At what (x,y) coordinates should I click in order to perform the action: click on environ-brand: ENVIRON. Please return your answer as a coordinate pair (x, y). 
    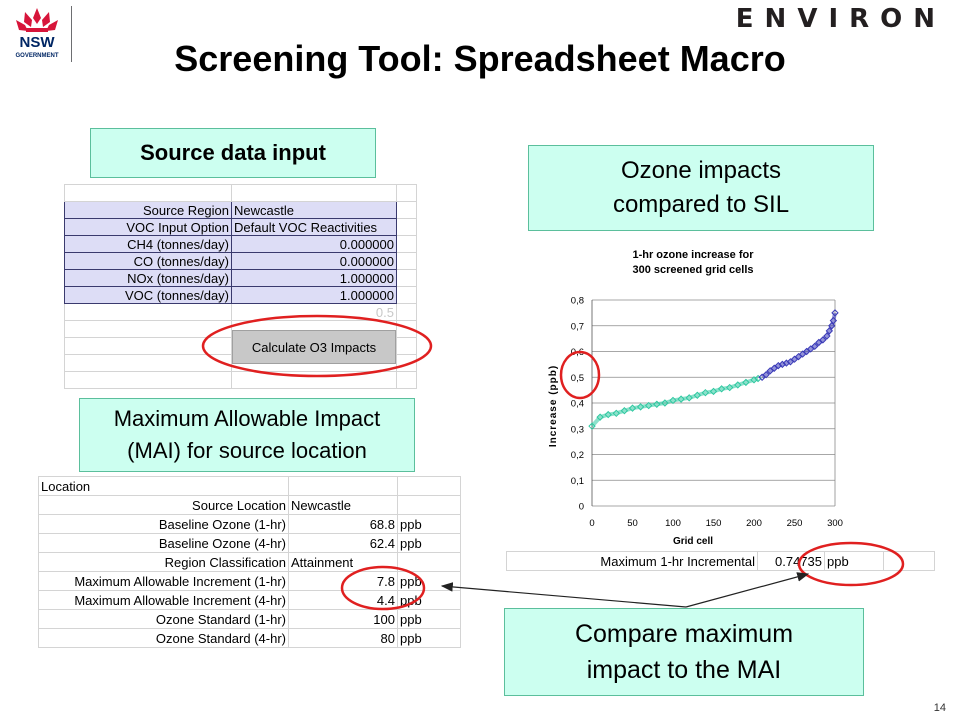
    Looking at the image, I should click on (840, 19).